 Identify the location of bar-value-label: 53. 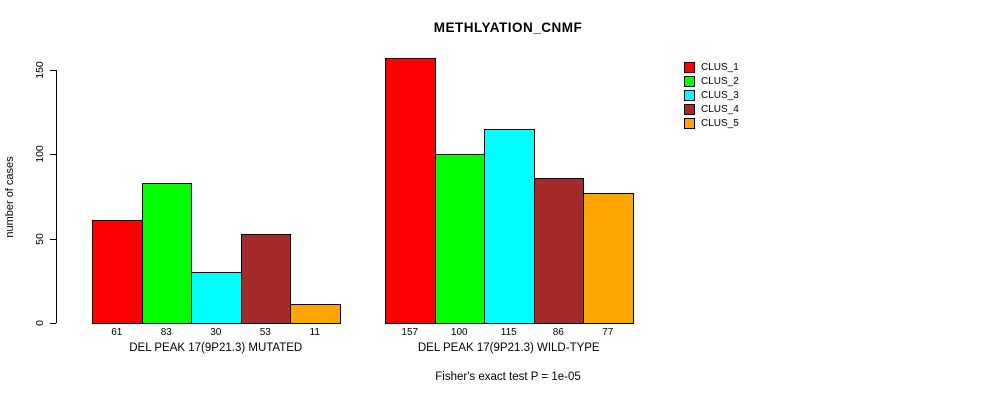
(265, 332).